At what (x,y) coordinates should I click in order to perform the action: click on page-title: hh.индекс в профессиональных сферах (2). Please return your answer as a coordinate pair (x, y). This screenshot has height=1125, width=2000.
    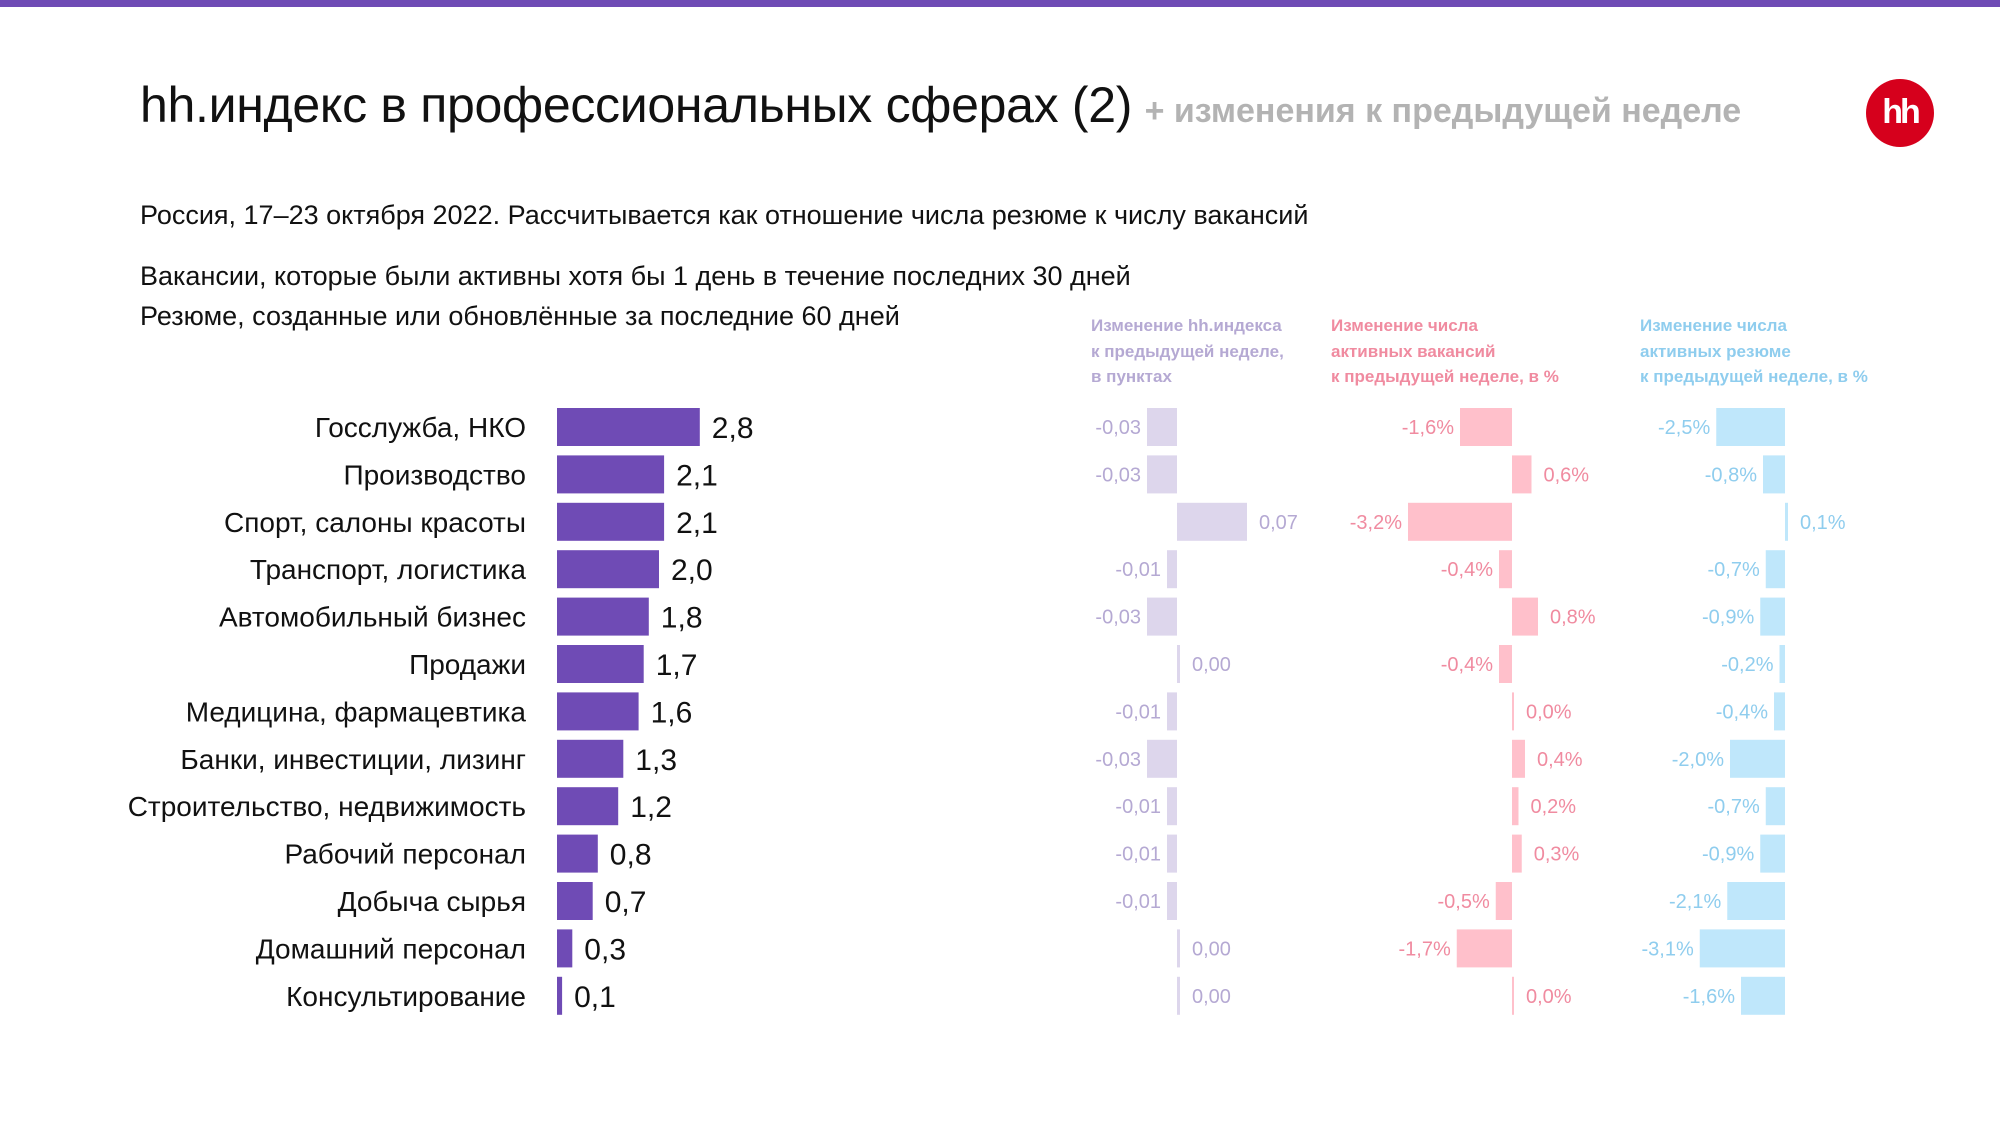
    Looking at the image, I should click on (636, 105).